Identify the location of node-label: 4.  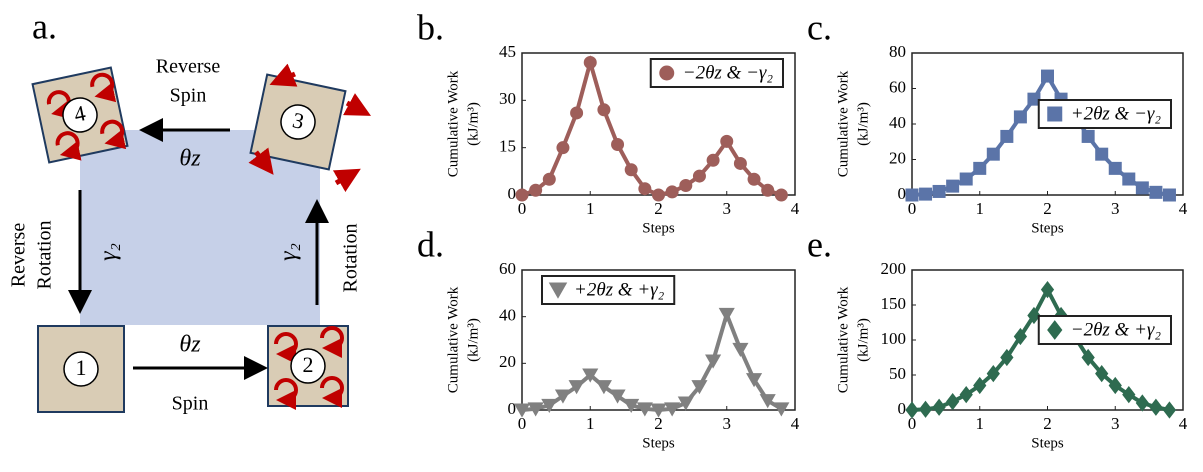
(80, 113).